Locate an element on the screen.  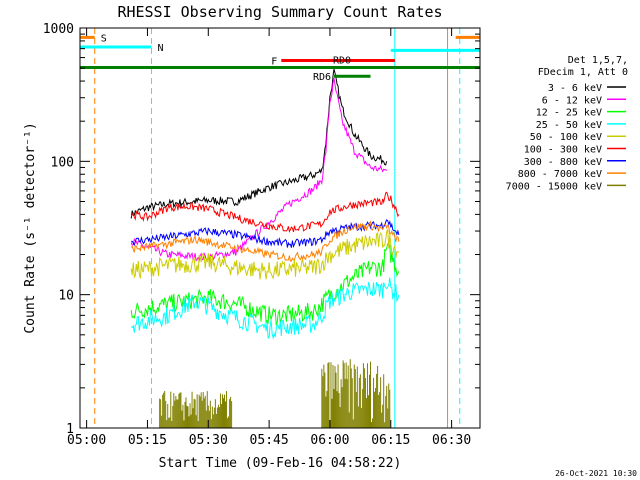
legend-entry-label: 3 - 6 keV is located at coordinates (575, 88).